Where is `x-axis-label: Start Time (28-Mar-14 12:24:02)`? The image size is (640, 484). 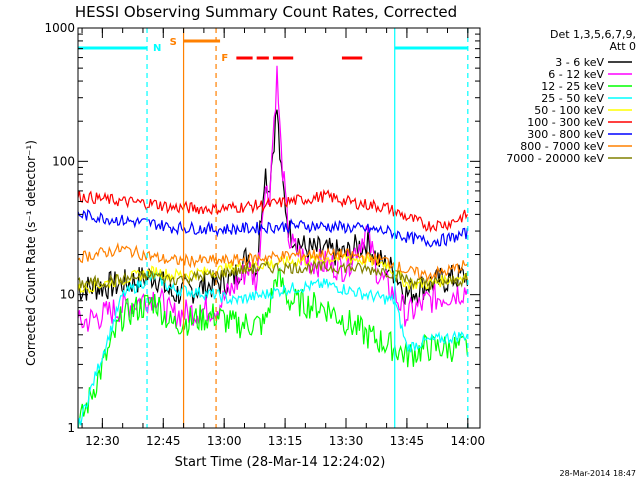 x-axis-label: Start Time (28-Mar-14 12:24:02) is located at coordinates (280, 462).